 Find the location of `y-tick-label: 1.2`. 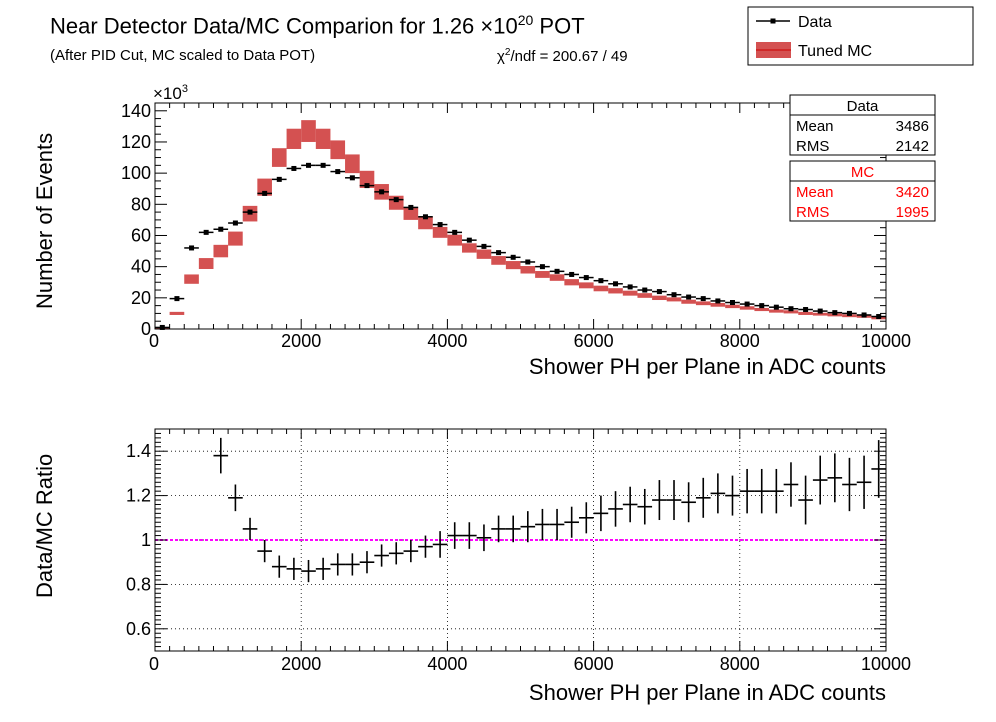

y-tick-label: 1.2 is located at coordinates (138, 496).